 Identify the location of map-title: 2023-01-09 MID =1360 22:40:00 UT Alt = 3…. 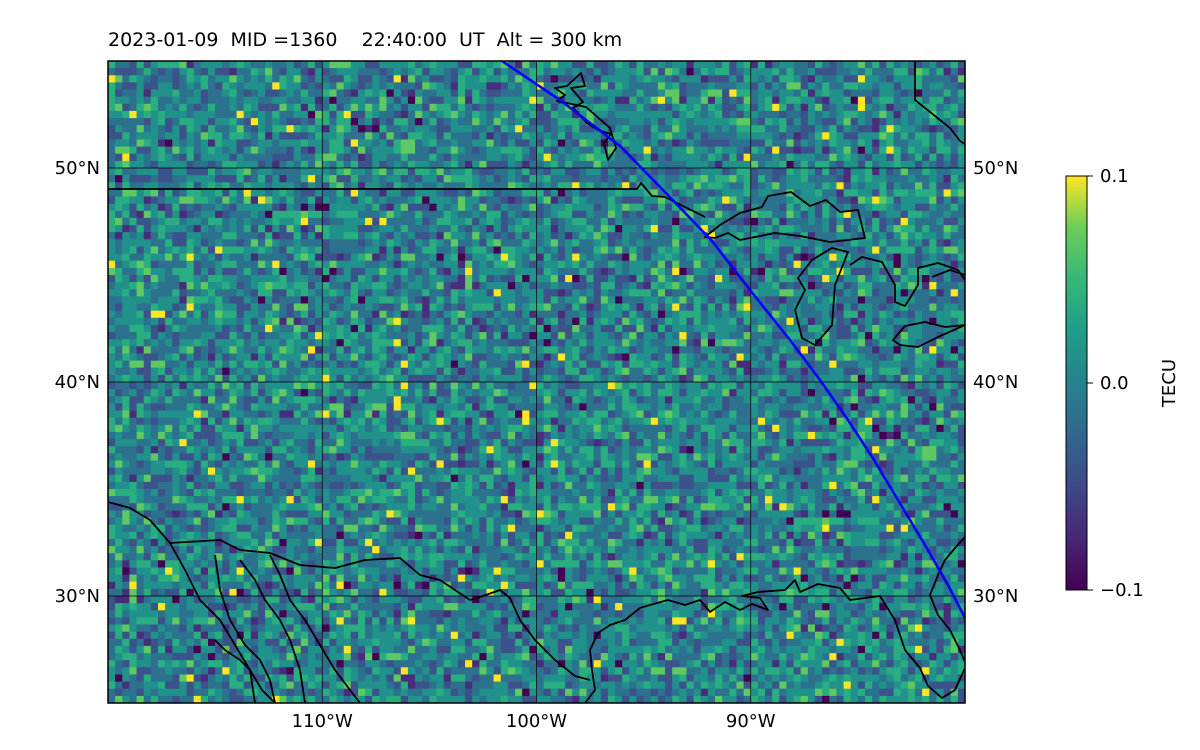
(365, 40).